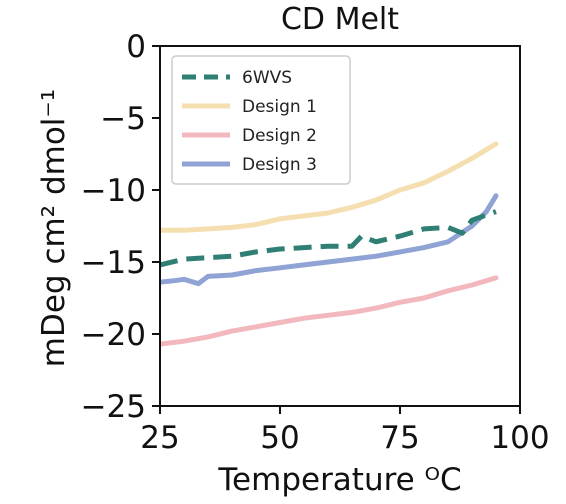  Describe the element at coordinates (113, 407) in the screenshot. I see `y-tick-label: −25` at that location.